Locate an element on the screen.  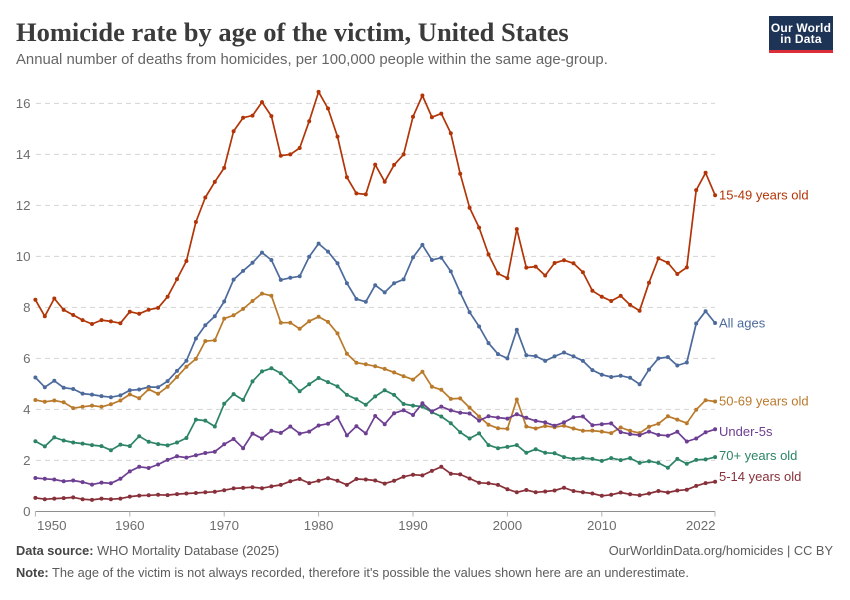
svg-text: 8 is located at coordinates (26, 307).